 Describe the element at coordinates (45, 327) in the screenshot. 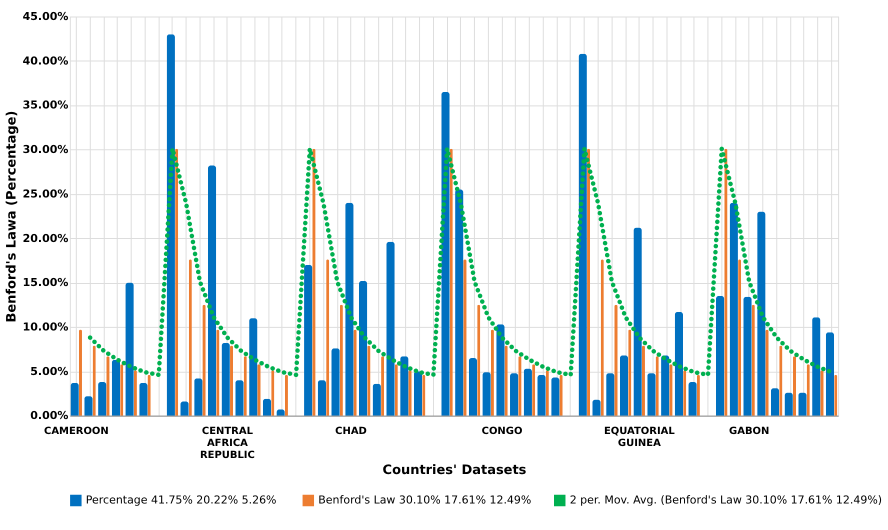

I see `y-tick-label: 10.00%` at that location.